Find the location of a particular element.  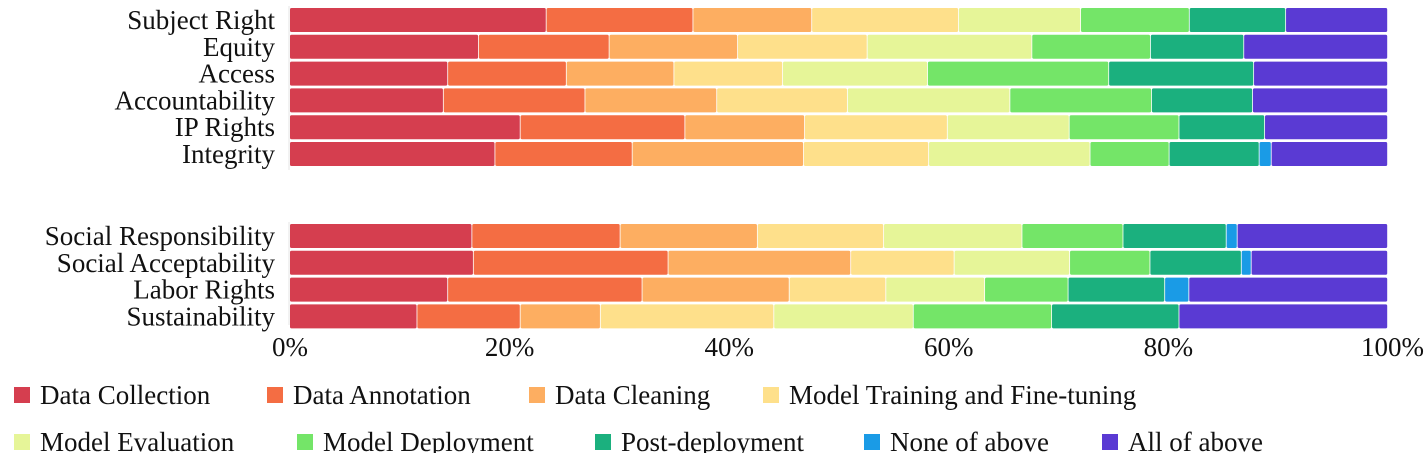

category-label: Labor Rights is located at coordinates (204, 290).